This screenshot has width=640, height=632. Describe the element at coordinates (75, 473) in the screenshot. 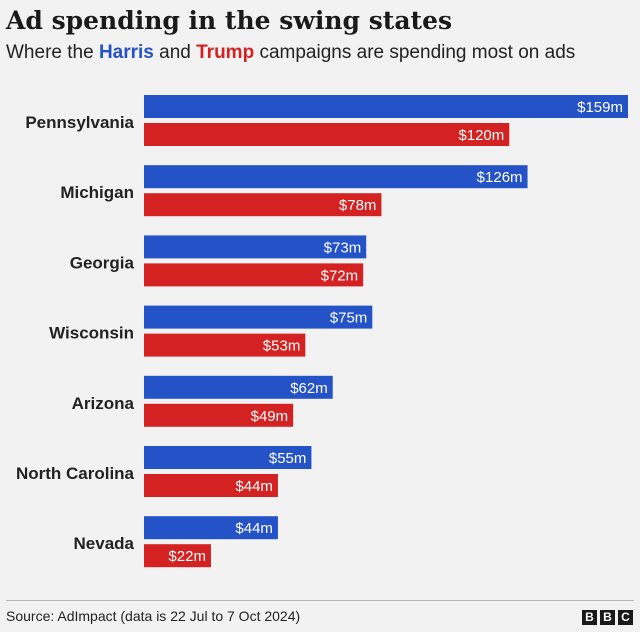

I see `category-label: North Carolina` at that location.